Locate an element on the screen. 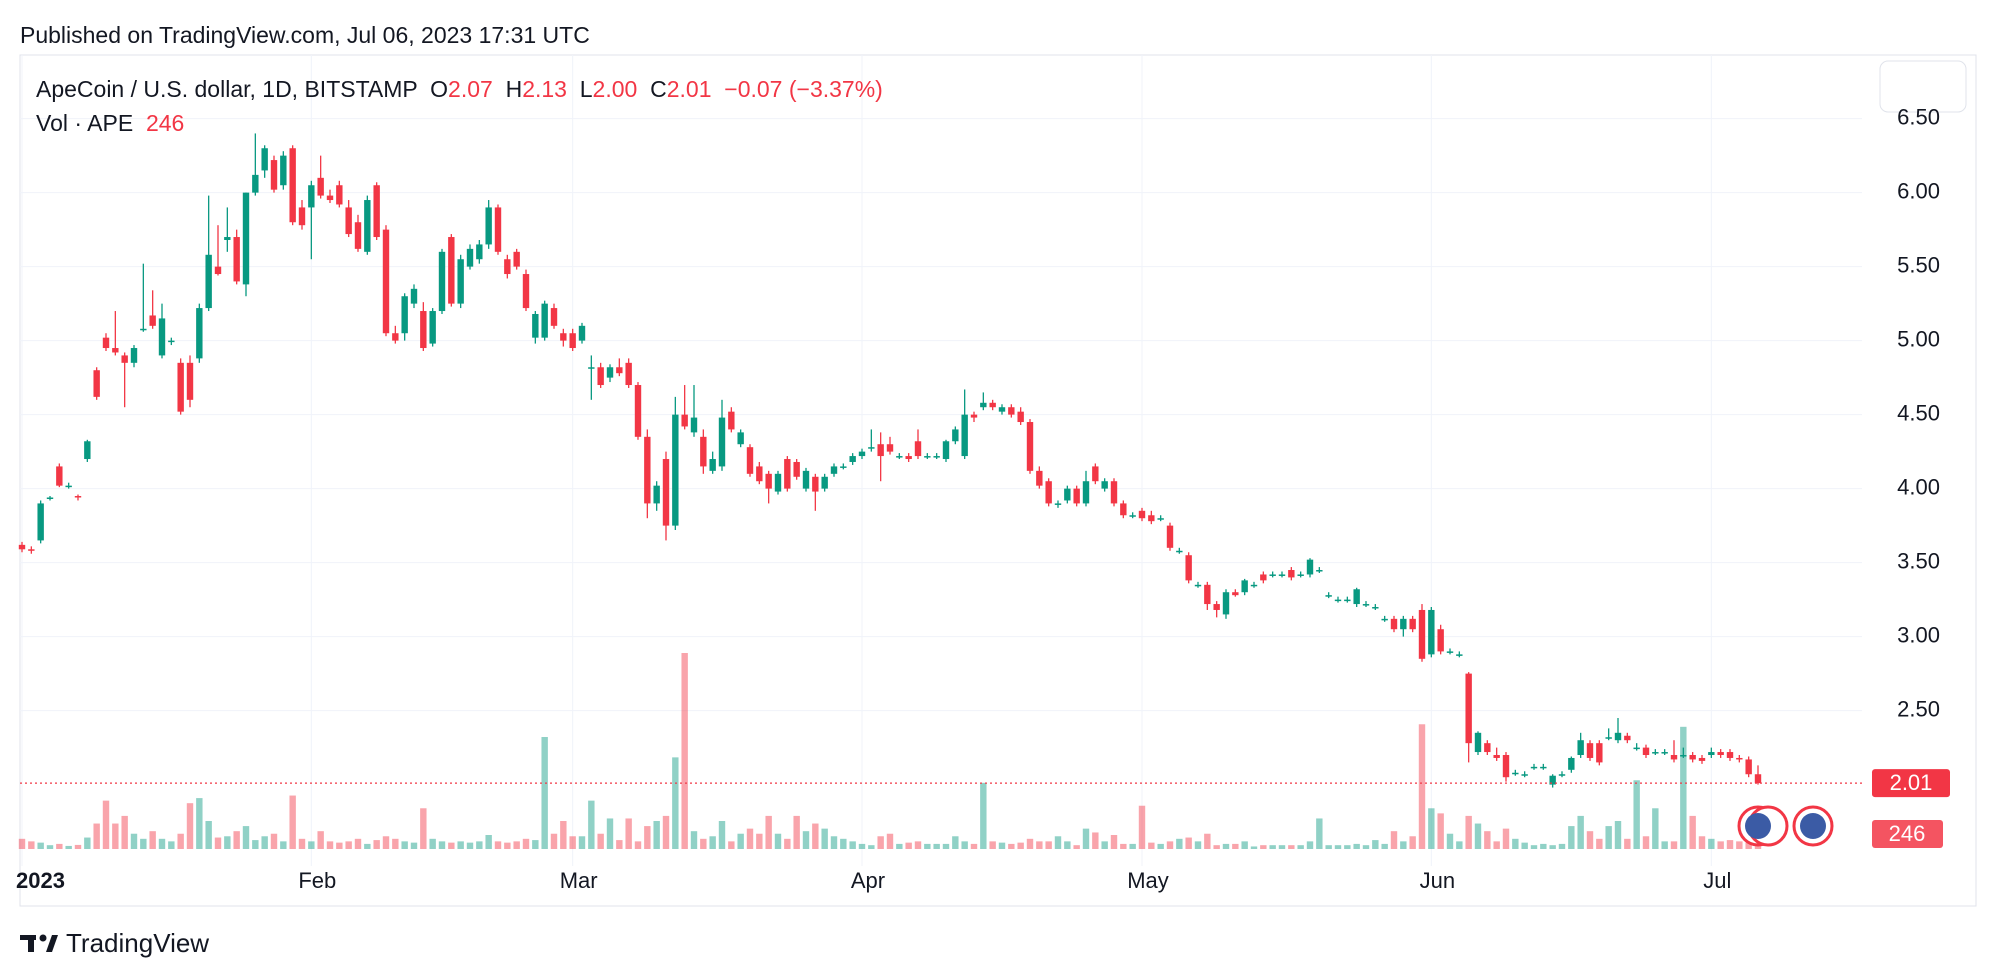  volume-tag is located at coordinates (1907, 834).